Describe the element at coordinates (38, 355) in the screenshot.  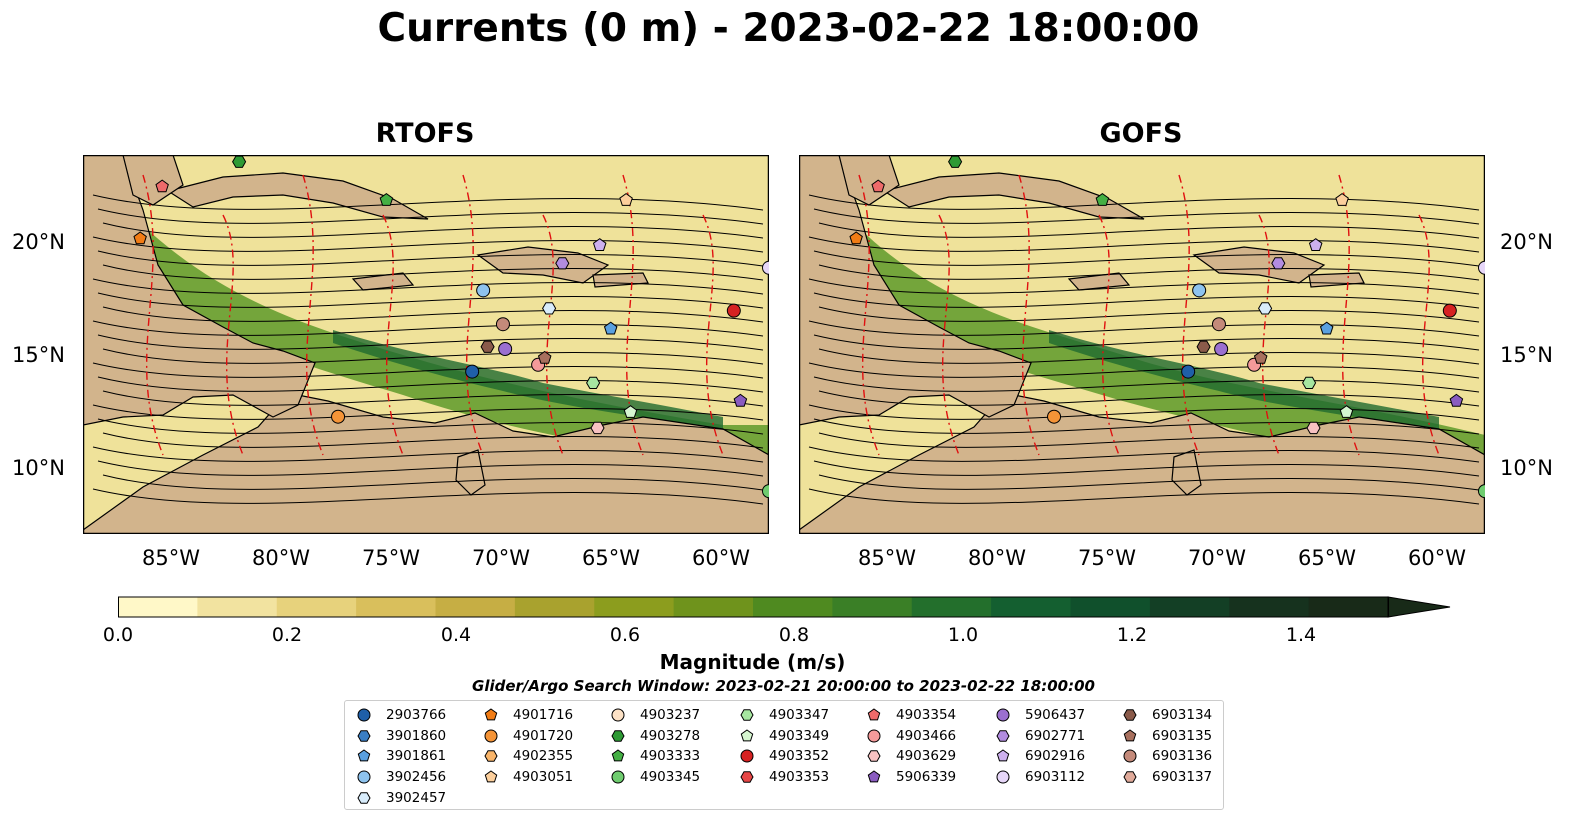
I see `lat-tick-left-15: 15°N` at that location.